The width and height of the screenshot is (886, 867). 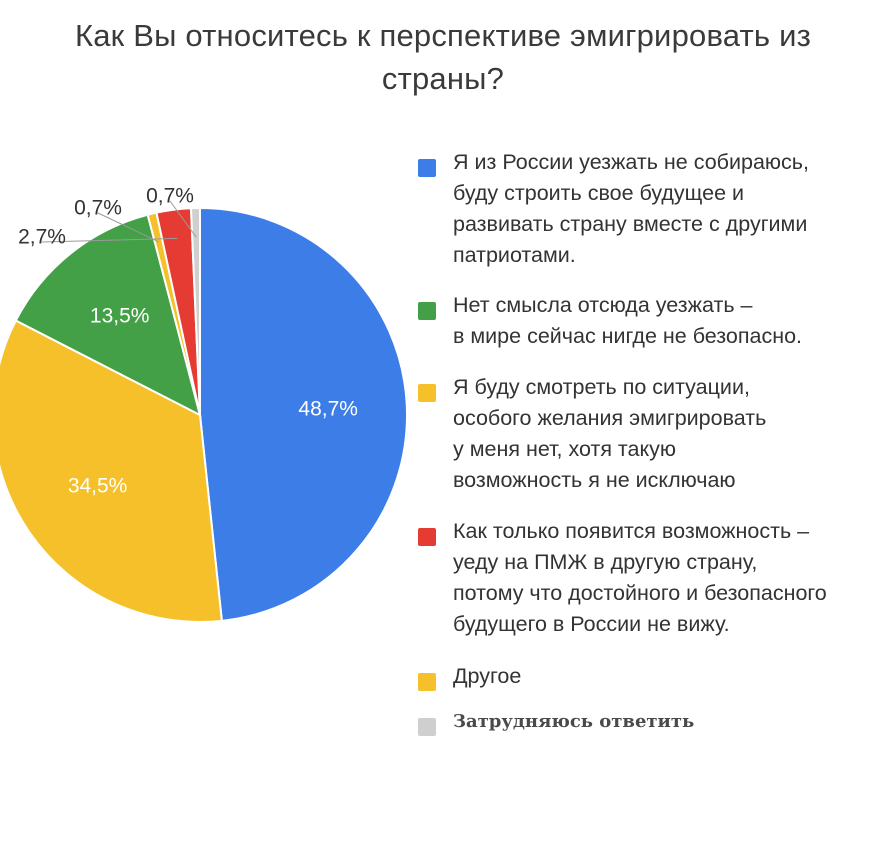 I want to click on slice-label-1: 48,7%, so click(x=328, y=409).